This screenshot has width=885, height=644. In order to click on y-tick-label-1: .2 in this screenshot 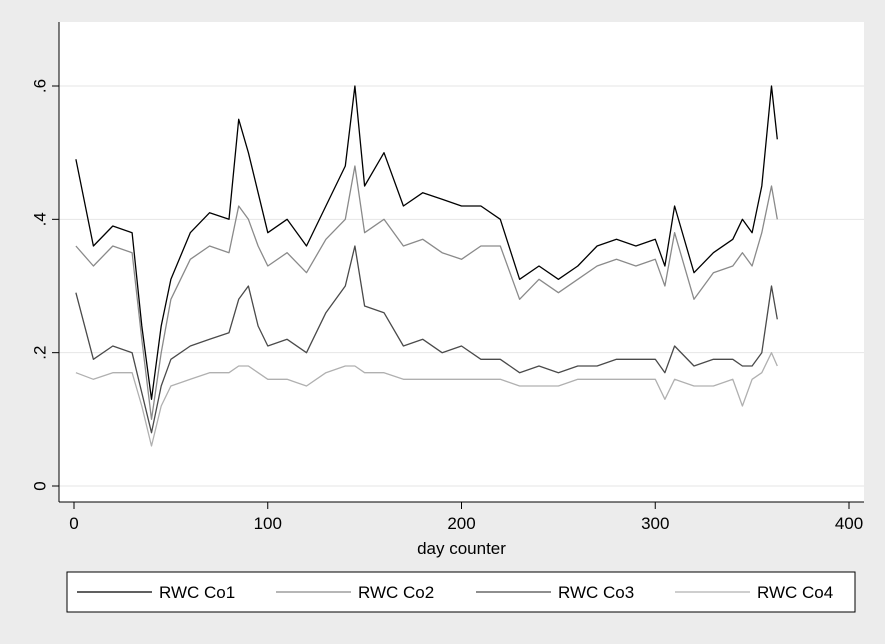, I will do `click(39, 353)`.